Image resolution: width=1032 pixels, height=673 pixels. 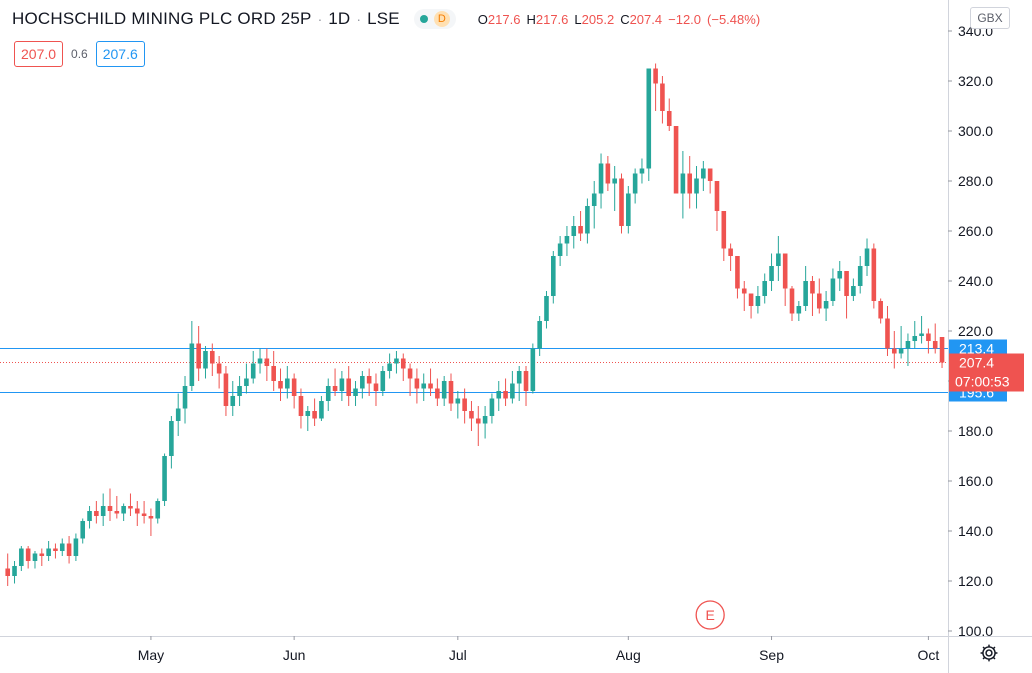 What do you see at coordinates (39, 54) in the screenshot?
I see `indicator-value-red: 207.0` at bounding box center [39, 54].